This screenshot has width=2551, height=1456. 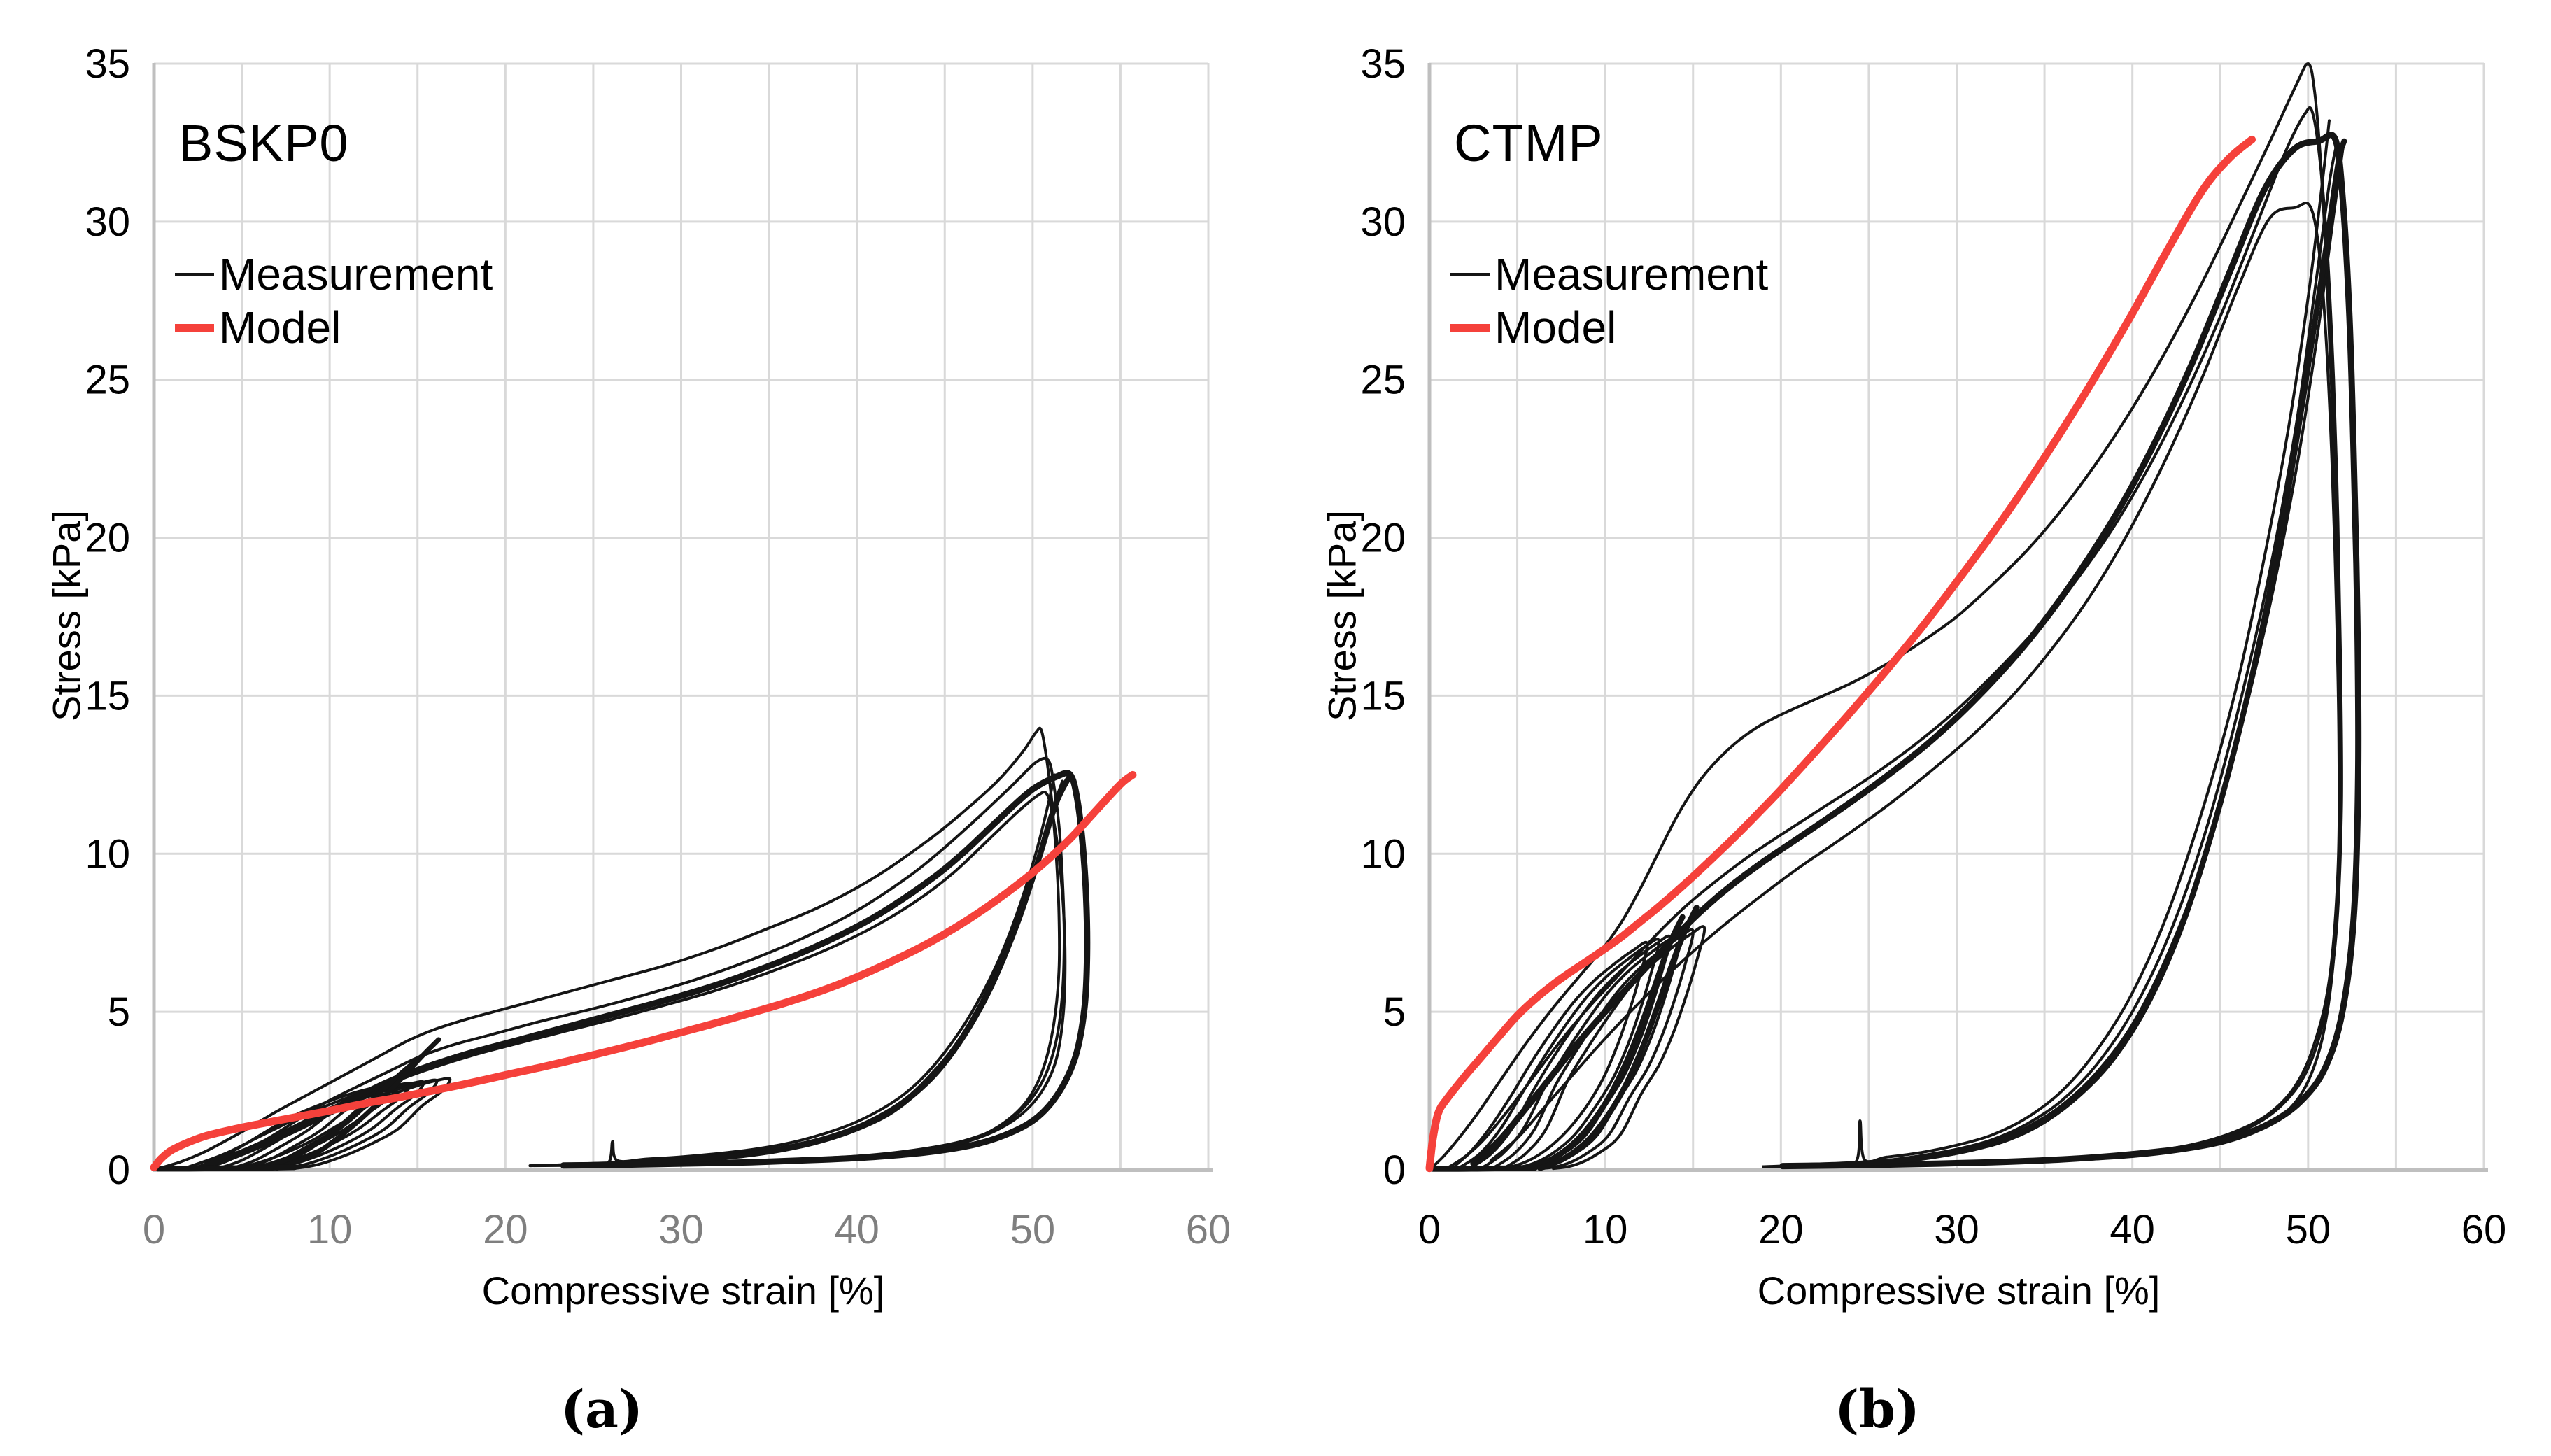 I want to click on y-axis-title-a: Stress [kPa], so click(x=66, y=615).